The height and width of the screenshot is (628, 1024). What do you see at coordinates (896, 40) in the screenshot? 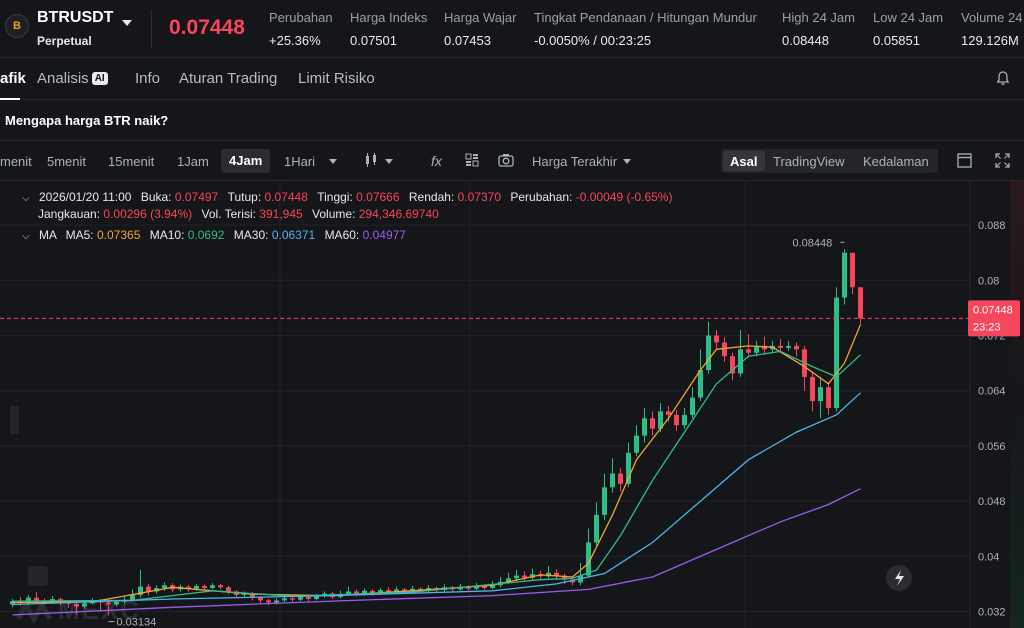
I see `low-24h-value: 0.05851` at bounding box center [896, 40].